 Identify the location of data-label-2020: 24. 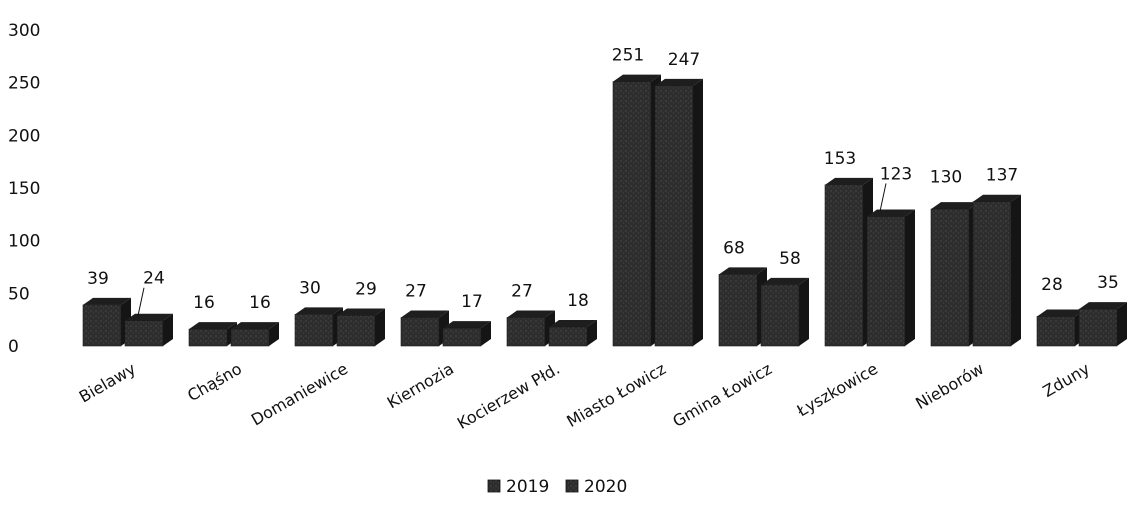
(154, 279).